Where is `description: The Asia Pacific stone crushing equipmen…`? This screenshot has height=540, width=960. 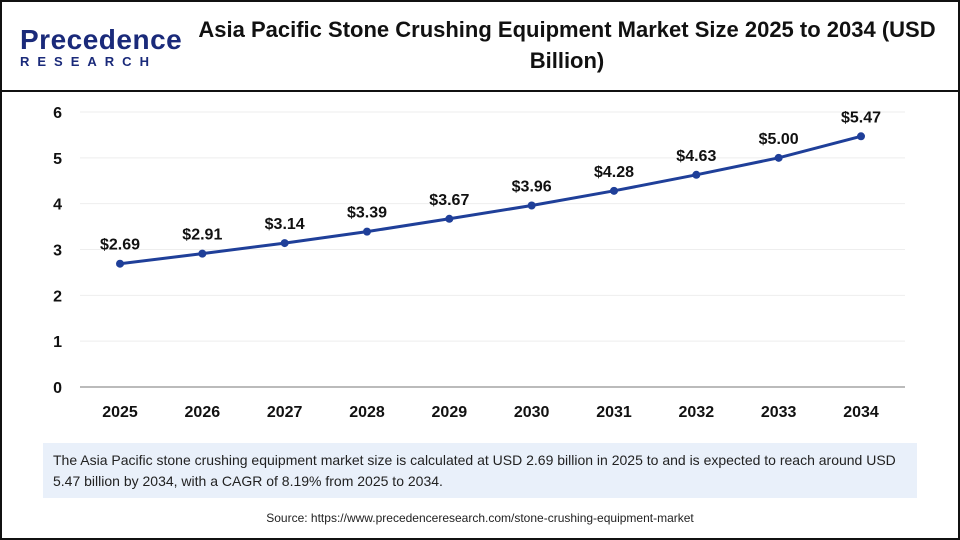
description: The Asia Pacific stone crushing equipmen… is located at coordinates (480, 470).